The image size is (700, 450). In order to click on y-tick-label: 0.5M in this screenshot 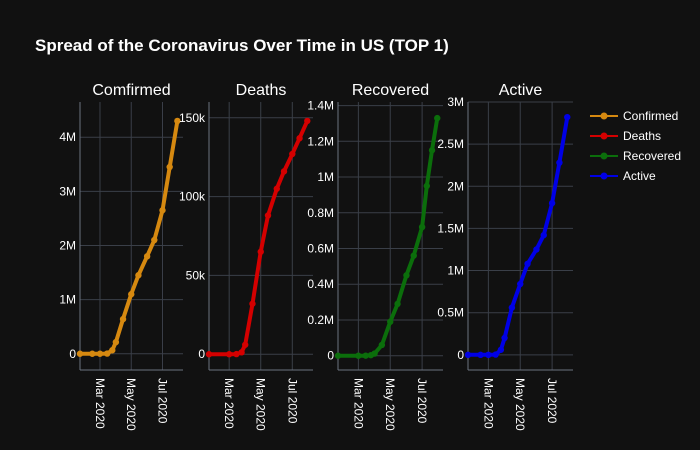, I will do `click(450, 313)`.